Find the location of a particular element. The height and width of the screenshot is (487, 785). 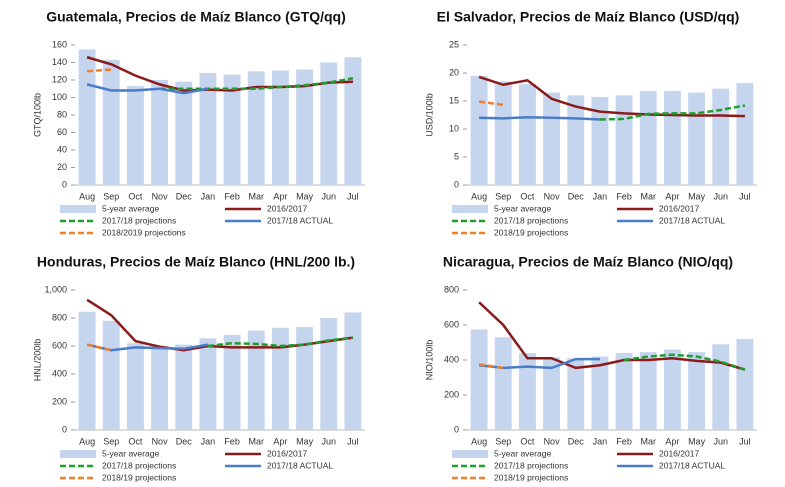

x-tick-label: Oct is located at coordinates (135, 441).